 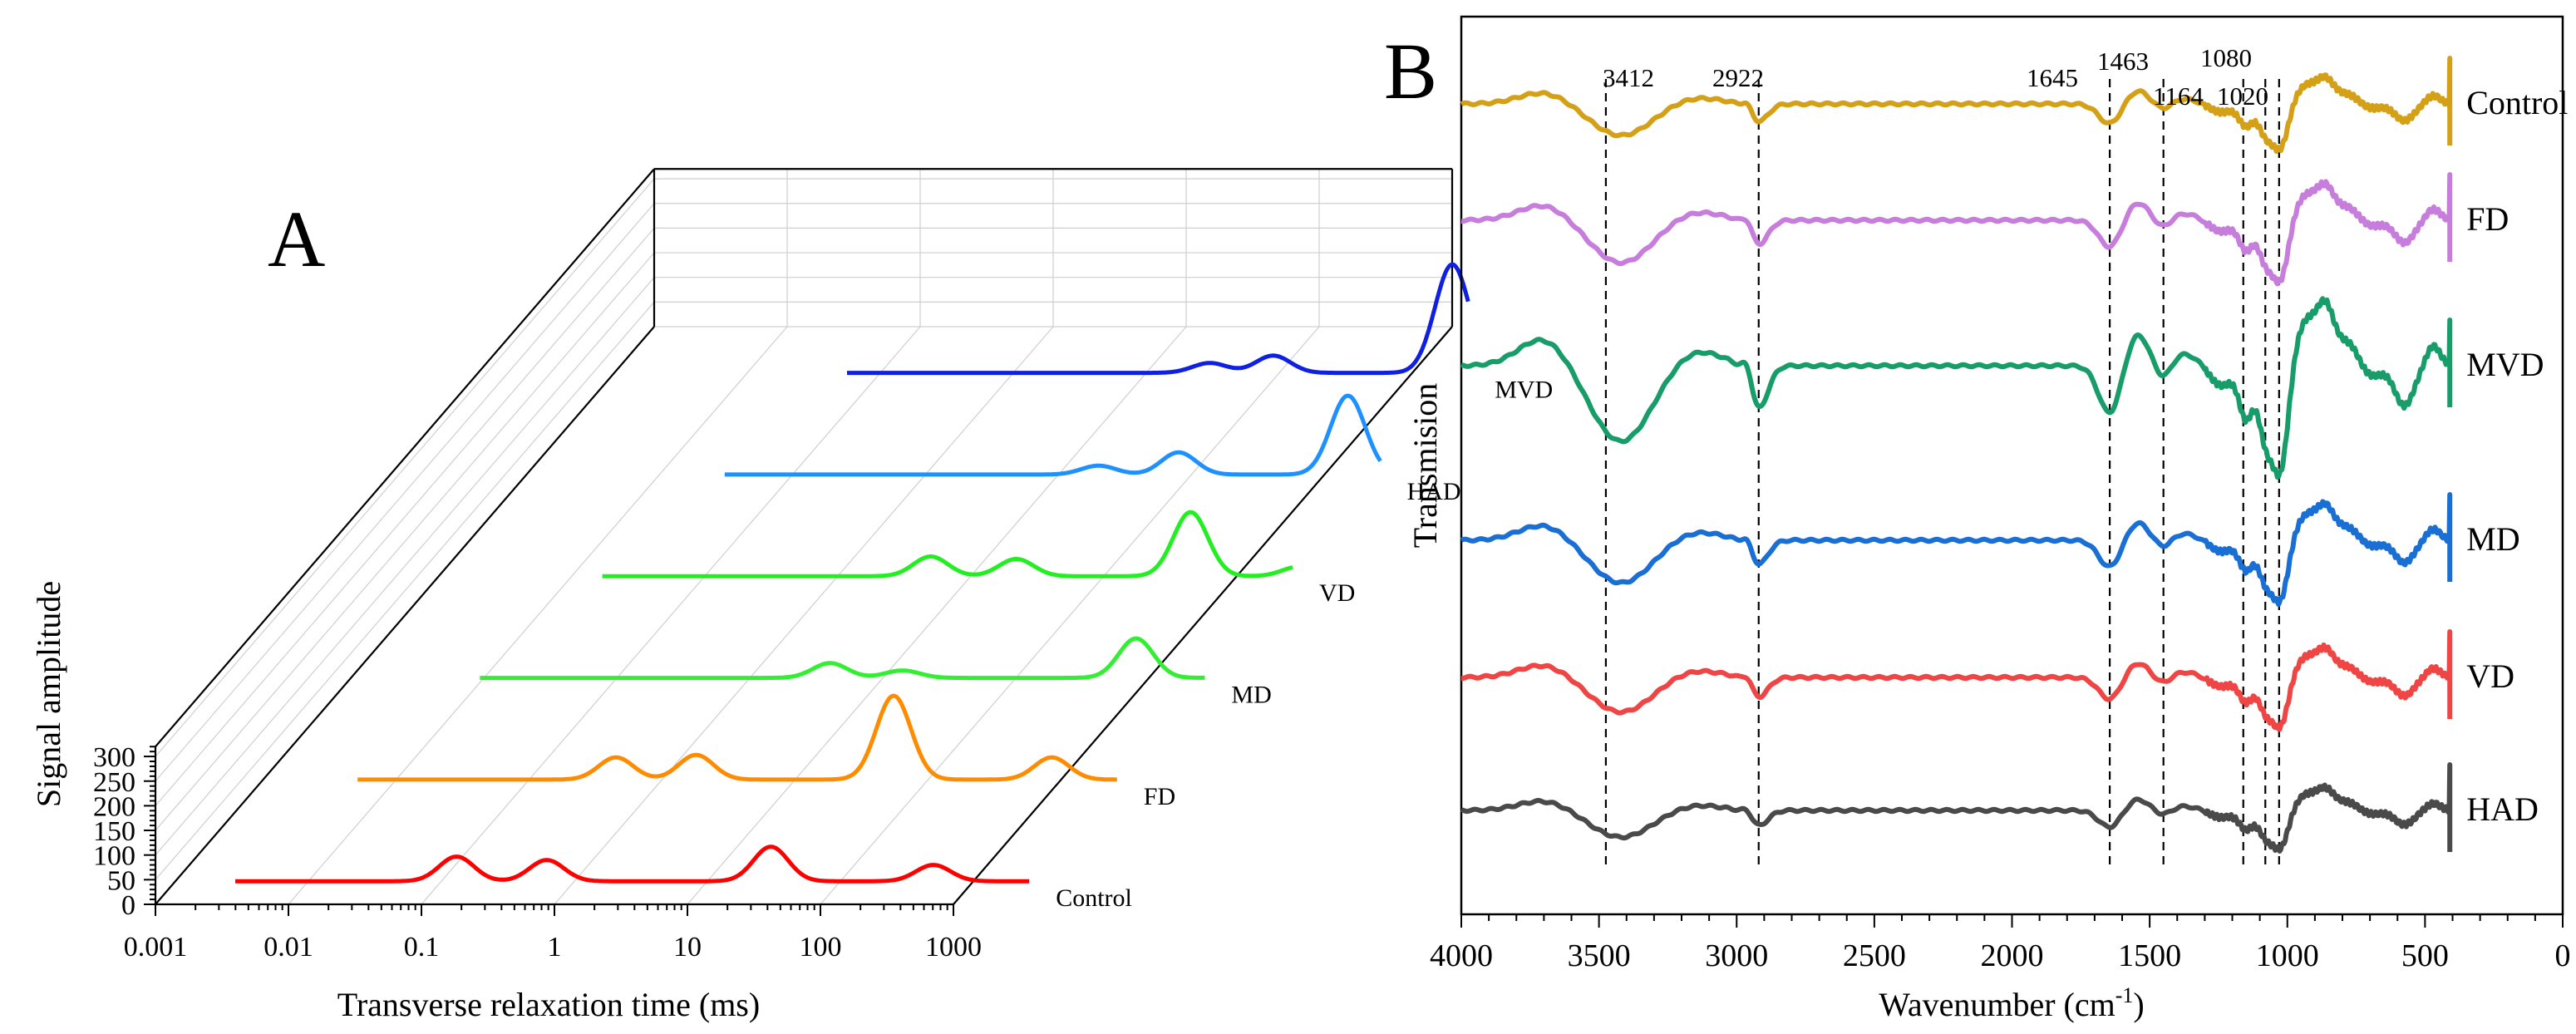 What do you see at coordinates (842, 658) in the screenshot?
I see `panel-a-trace-md` at bounding box center [842, 658].